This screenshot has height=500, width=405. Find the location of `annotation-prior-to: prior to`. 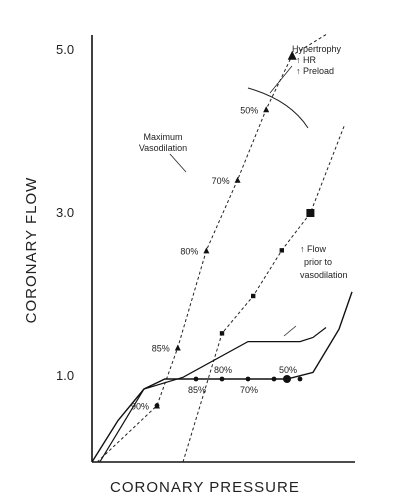

annotation-prior-to: prior to is located at coordinates (318, 262).